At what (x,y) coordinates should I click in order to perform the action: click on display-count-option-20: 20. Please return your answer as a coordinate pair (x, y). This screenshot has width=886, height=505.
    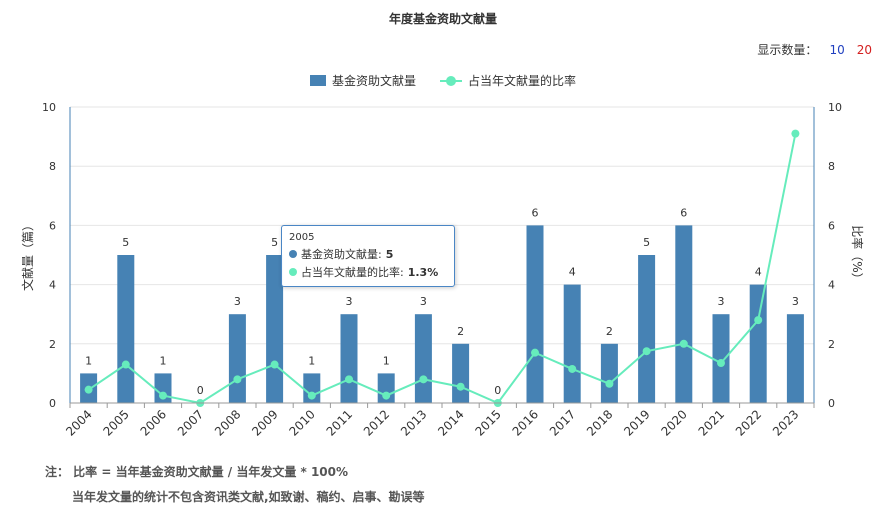
    Looking at the image, I should click on (864, 49).